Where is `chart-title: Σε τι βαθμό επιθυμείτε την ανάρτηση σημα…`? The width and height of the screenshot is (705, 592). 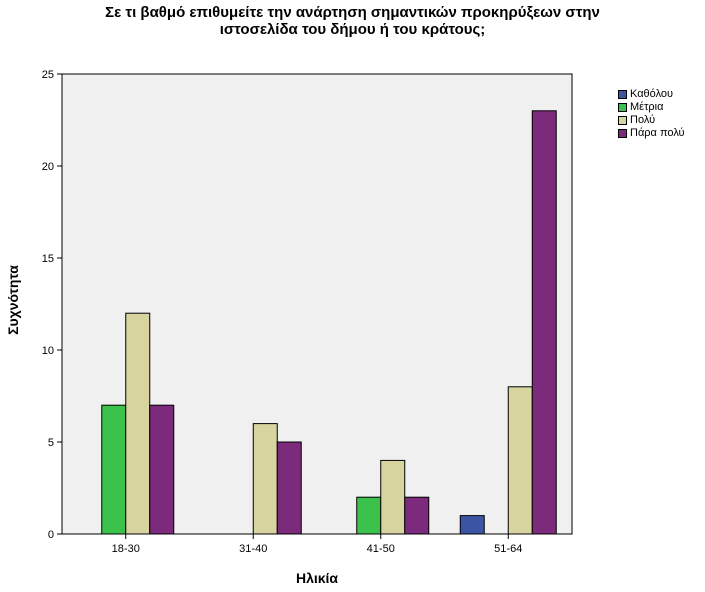
chart-title: Σε τι βαθμό επιθυμείτε την ανάρτηση σημα… is located at coordinates (352, 21).